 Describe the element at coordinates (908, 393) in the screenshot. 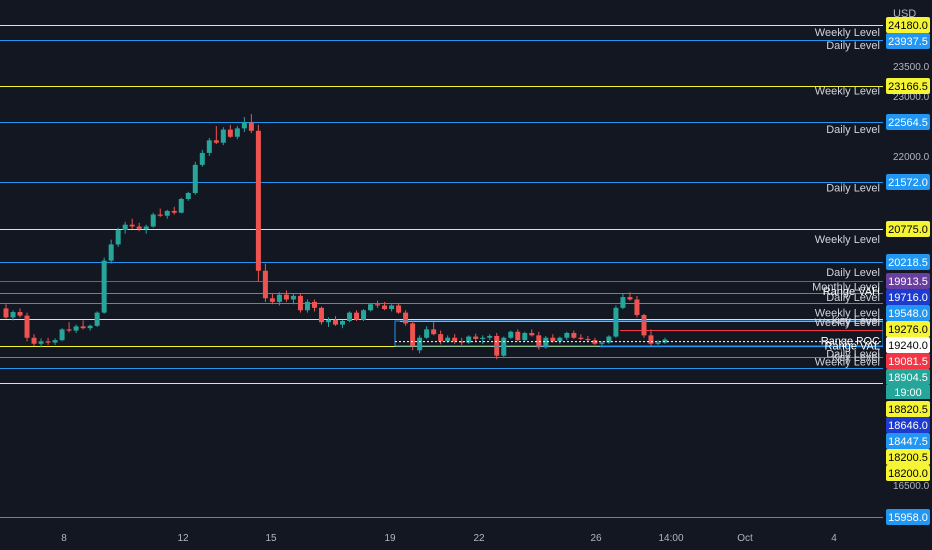

I see `countdown-label: 19:00` at that location.